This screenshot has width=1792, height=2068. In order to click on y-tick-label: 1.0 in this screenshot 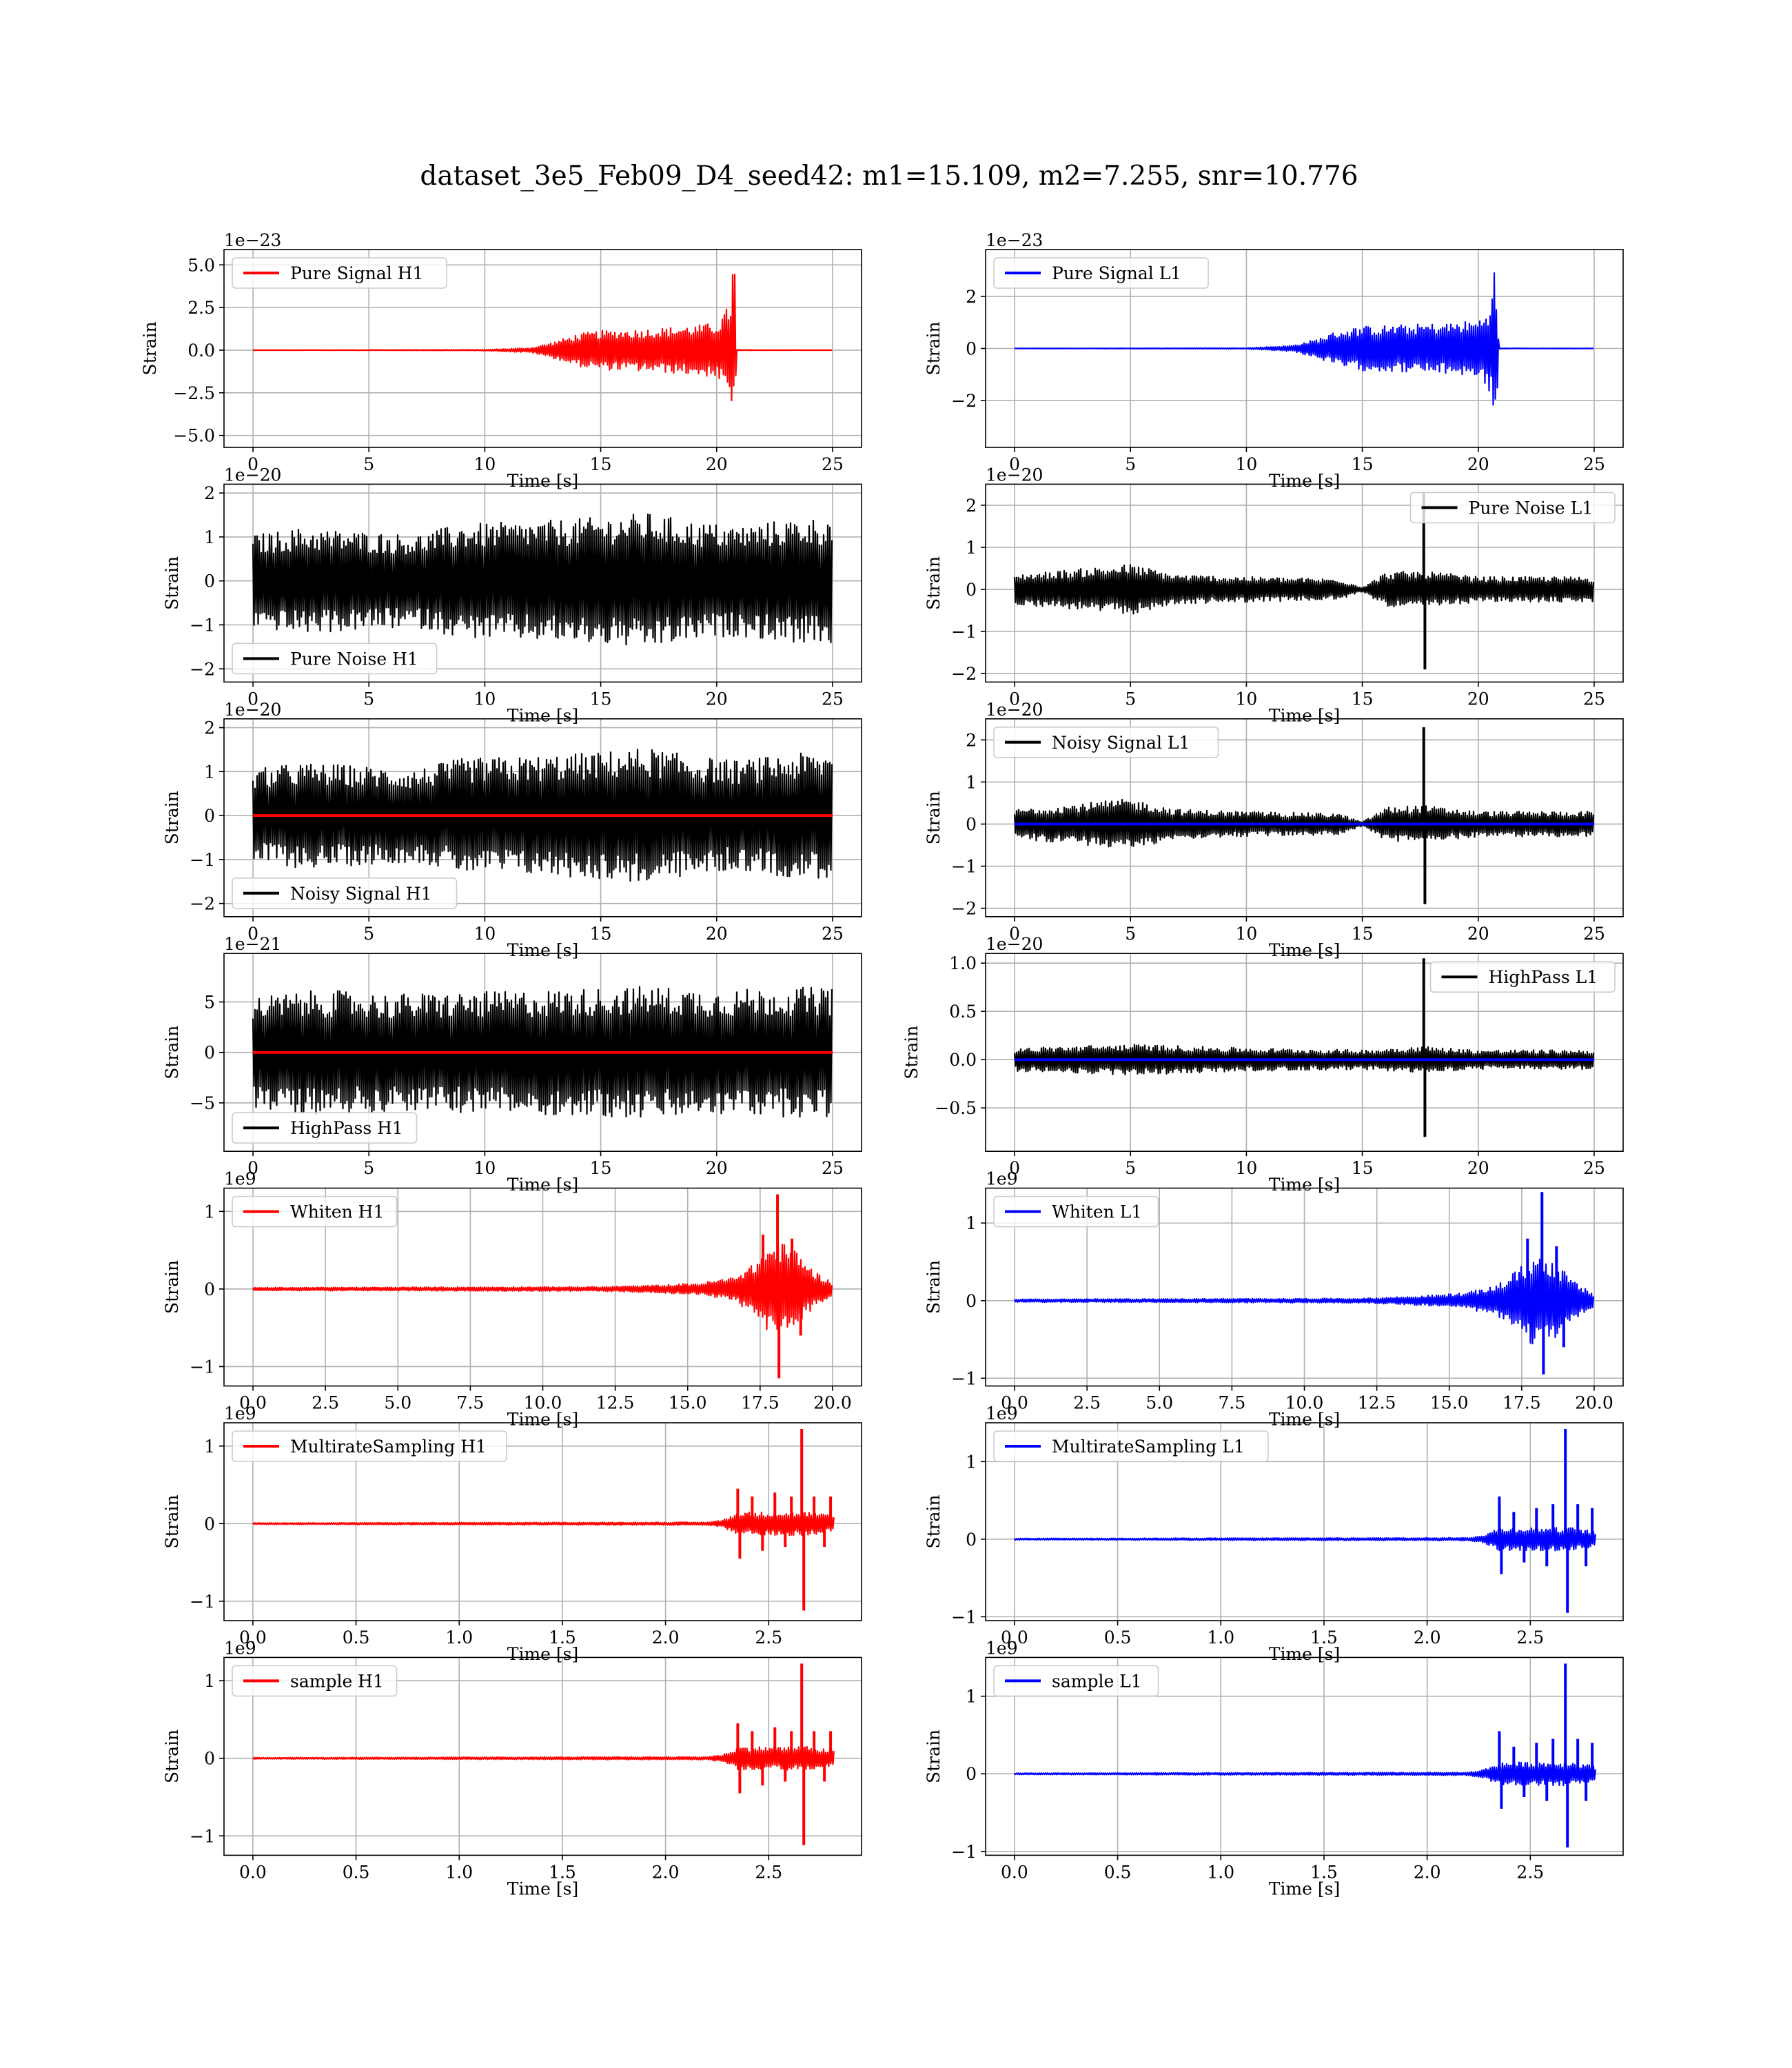, I will do `click(963, 963)`.